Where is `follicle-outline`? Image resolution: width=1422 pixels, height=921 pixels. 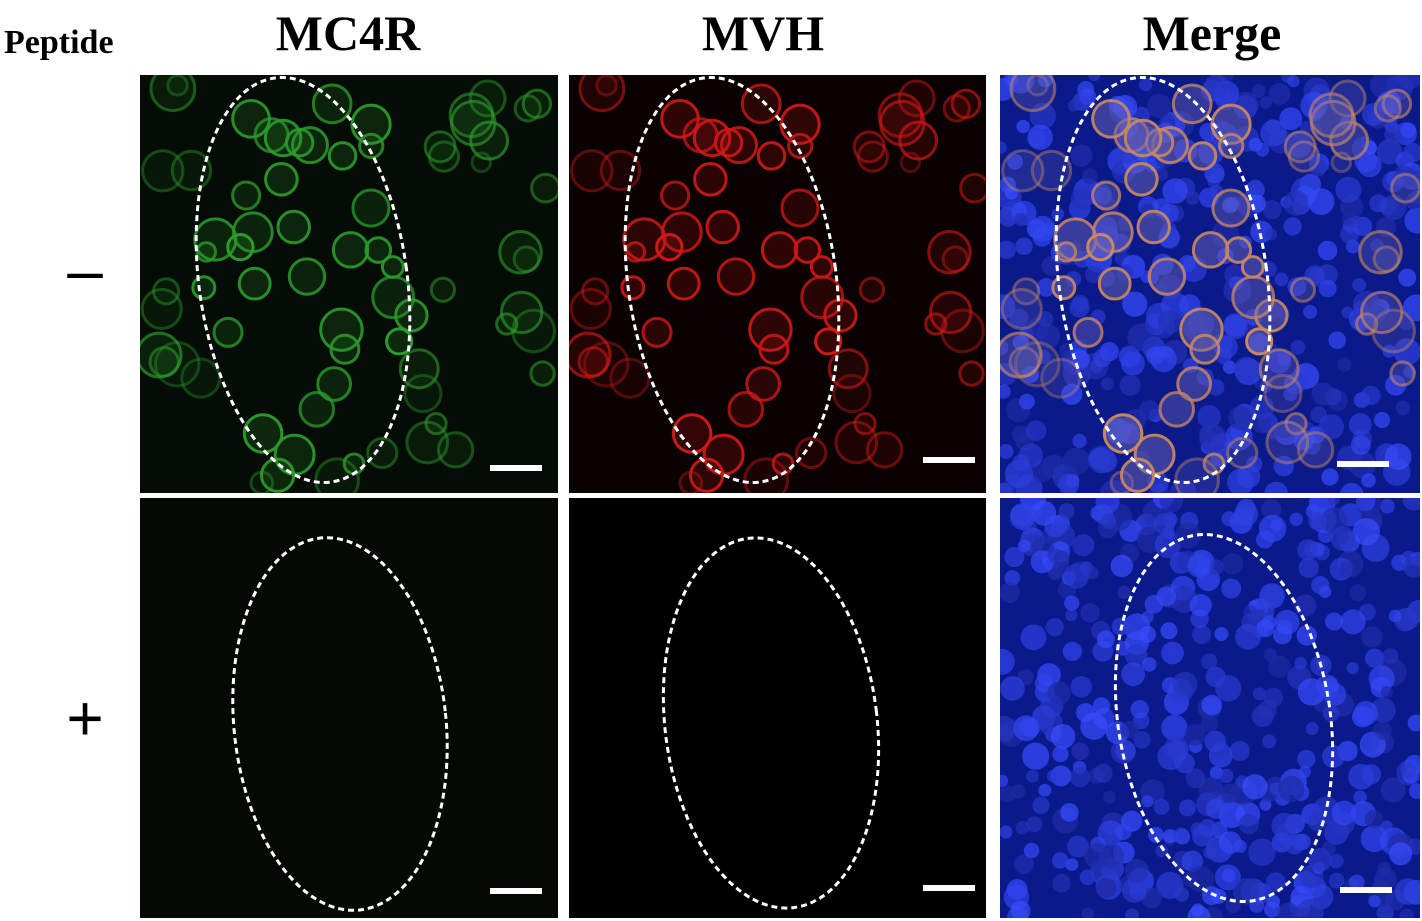
follicle-outline is located at coordinates (303, 280).